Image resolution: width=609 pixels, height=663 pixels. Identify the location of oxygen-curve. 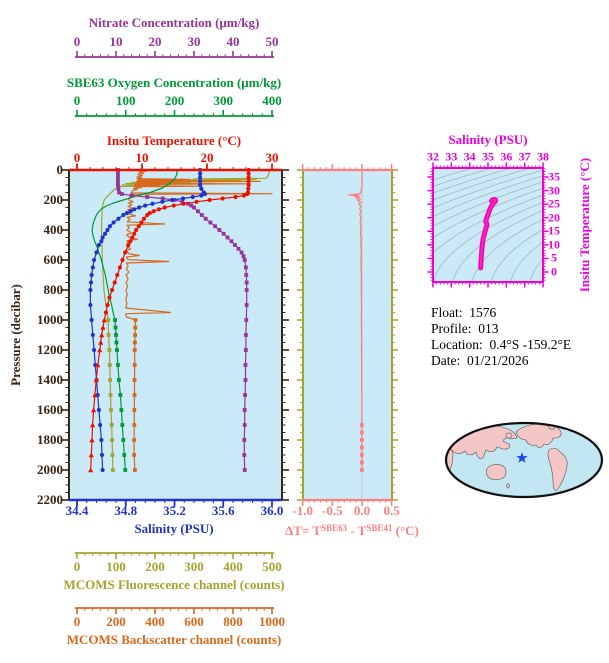
(134, 321).